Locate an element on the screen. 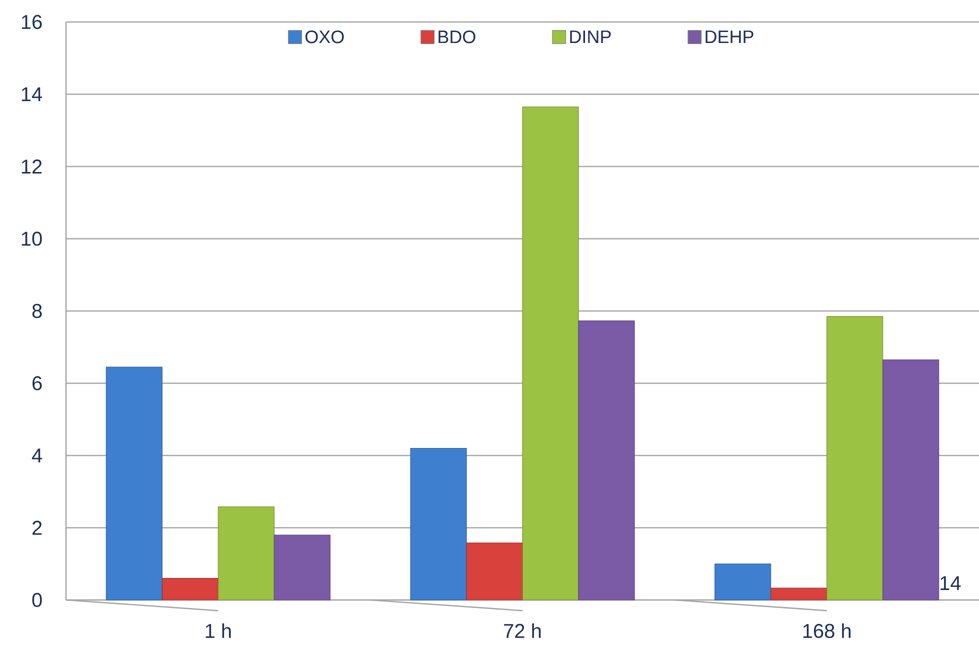 This screenshot has height=656, width=979. y-tick-label: 14 is located at coordinates (32, 94).